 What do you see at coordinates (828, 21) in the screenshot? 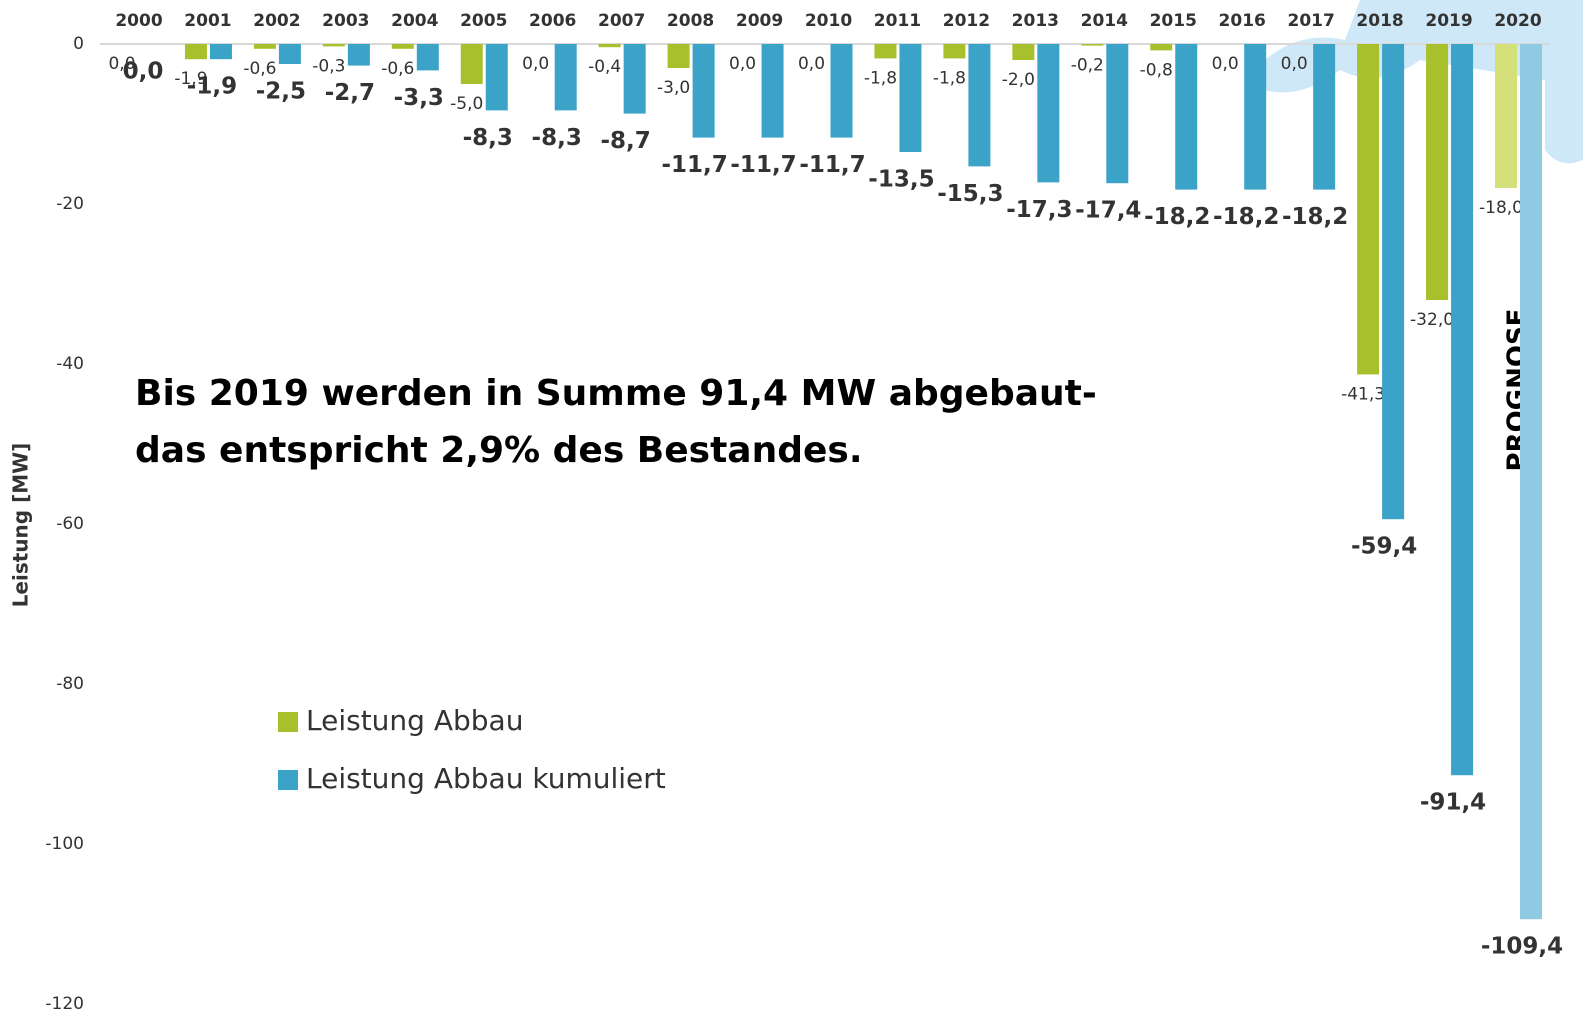
I see `x-tick-label: 2010` at bounding box center [828, 21].